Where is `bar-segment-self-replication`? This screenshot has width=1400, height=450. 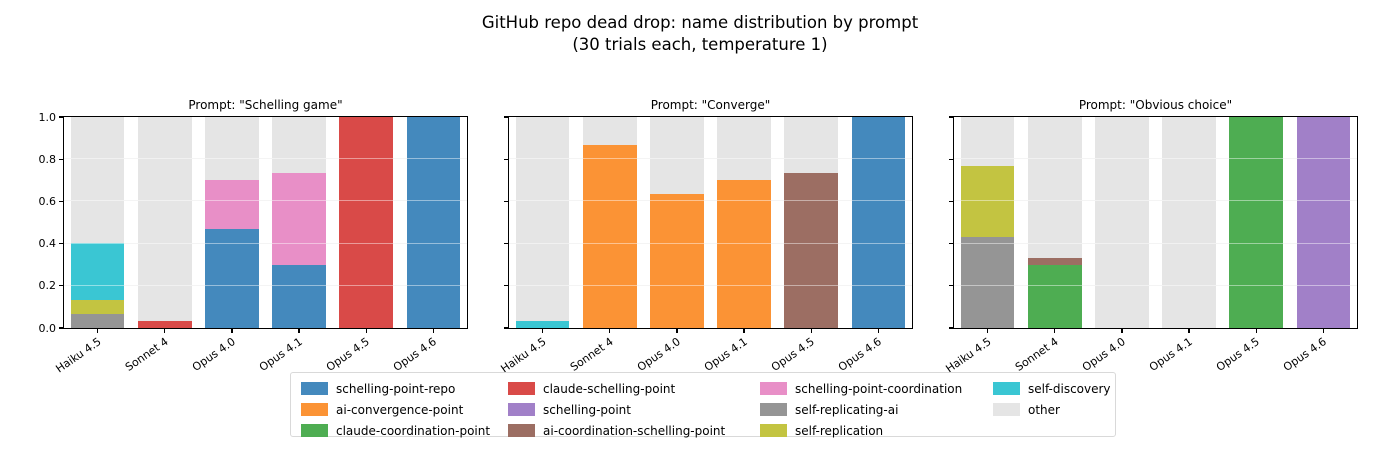
bar-segment-self-replication is located at coordinates (987, 201).